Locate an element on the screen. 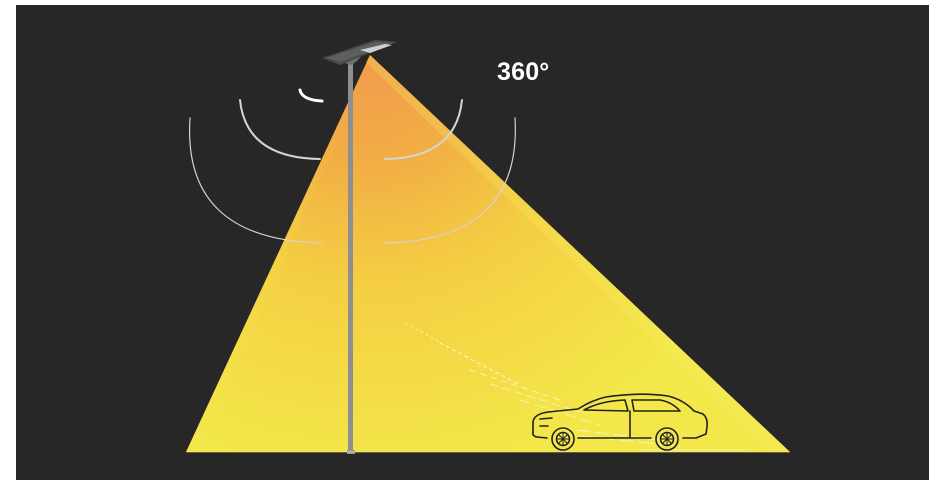 This screenshot has height=485, width=939. car-headlight is located at coordinates (546, 418).